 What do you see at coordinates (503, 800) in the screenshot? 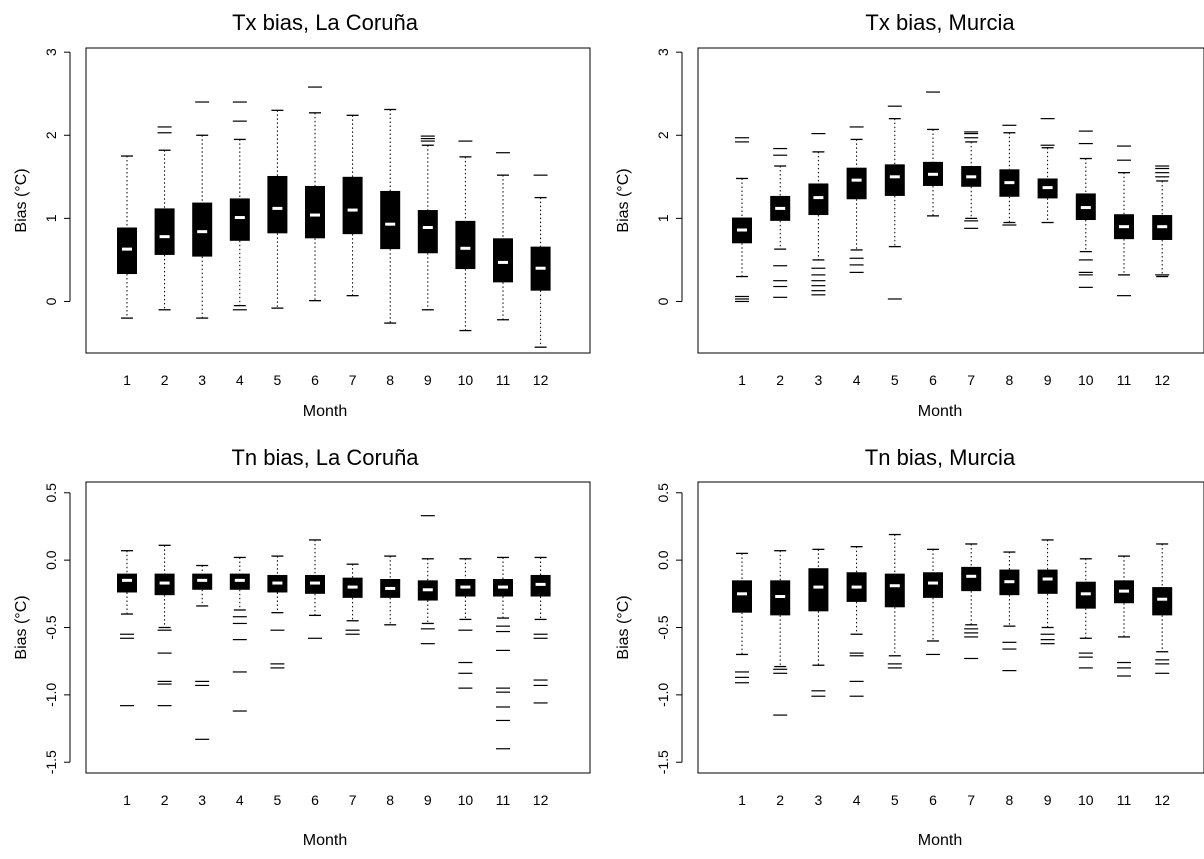
I see `x-tick-label: 11` at bounding box center [503, 800].